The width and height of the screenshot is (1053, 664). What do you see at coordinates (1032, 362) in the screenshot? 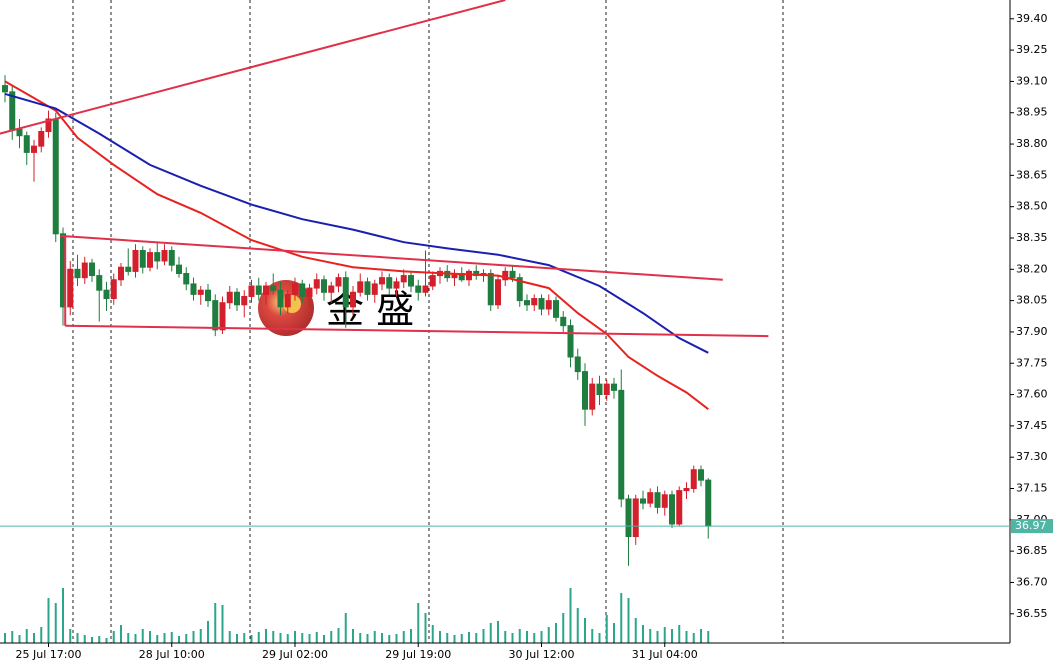
I see `y-tick-label: 37.75` at bounding box center [1032, 362].